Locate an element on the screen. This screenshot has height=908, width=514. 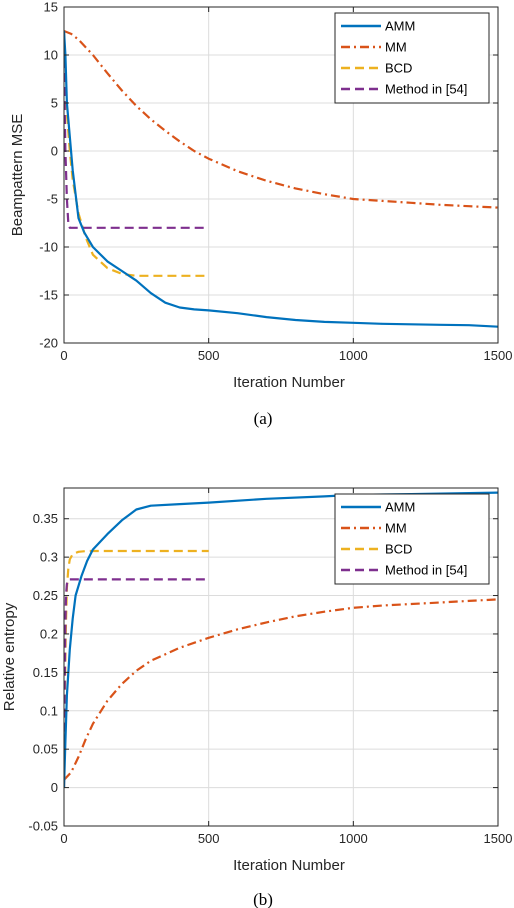
y-tick-label: 0.3 is located at coordinates (49, 557).